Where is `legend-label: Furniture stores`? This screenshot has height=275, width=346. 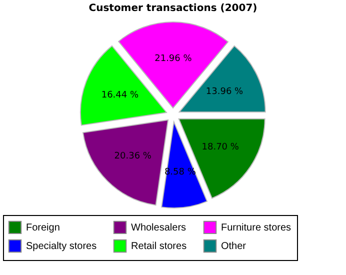 legend-label: Furniture stores is located at coordinates (256, 228).